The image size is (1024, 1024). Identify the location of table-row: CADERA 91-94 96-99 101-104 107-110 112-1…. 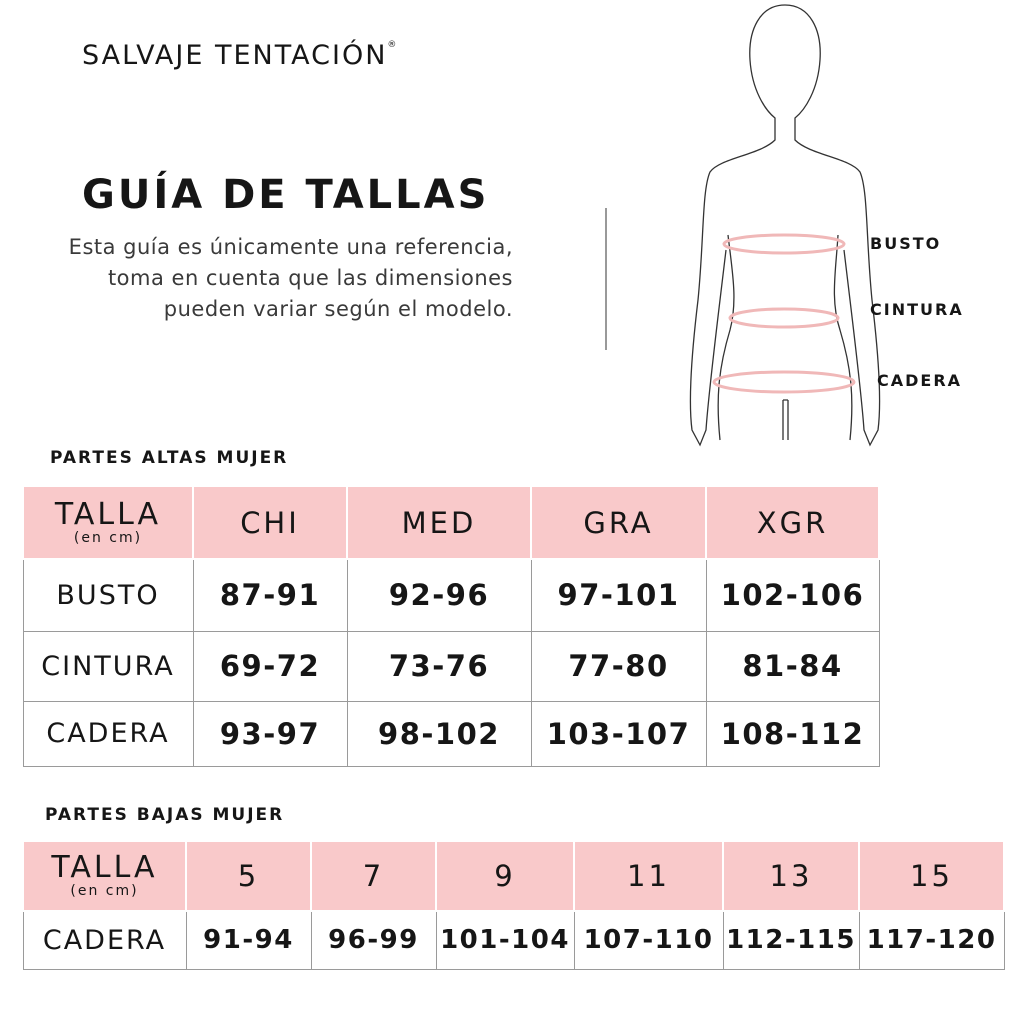
(513, 940).